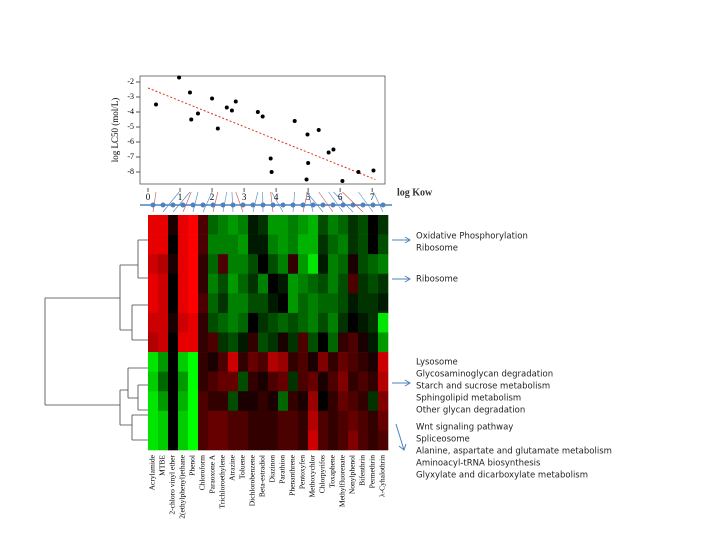 This screenshot has height=540, width=720. Describe the element at coordinates (162, 465) in the screenshot. I see `column-label: MTBE` at that location.